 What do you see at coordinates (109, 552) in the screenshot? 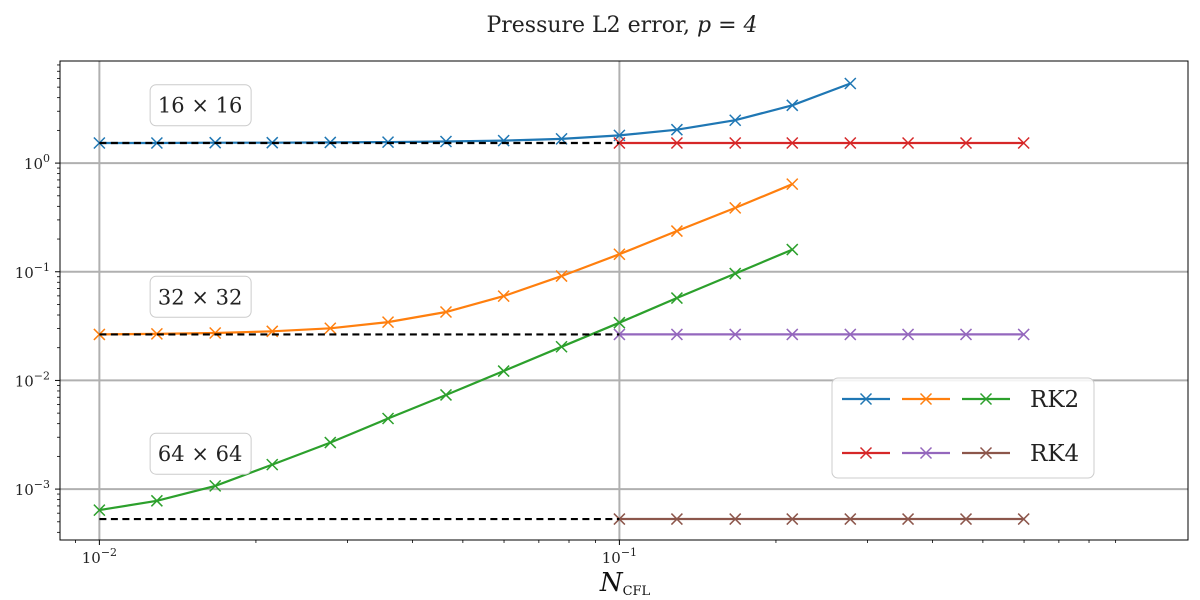
I see `x-tick-exponent: −2` at bounding box center [109, 552].